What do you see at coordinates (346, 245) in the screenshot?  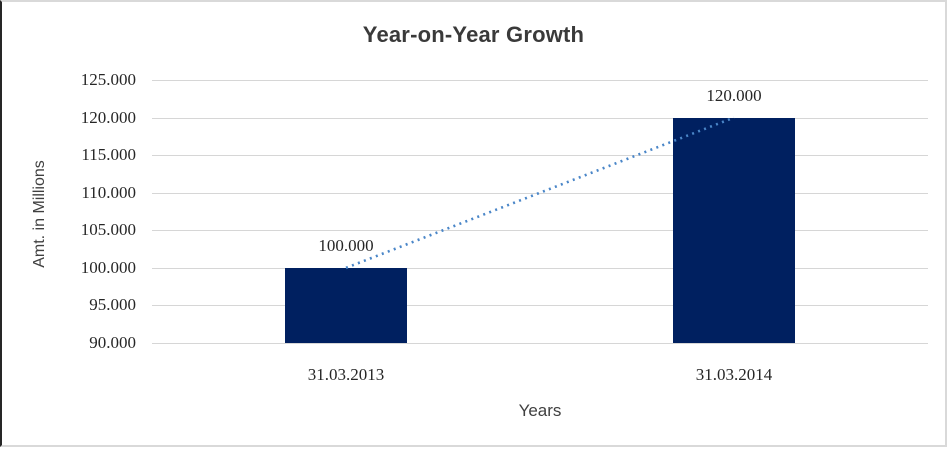 I see `bar-value-label: 100.000` at bounding box center [346, 245].